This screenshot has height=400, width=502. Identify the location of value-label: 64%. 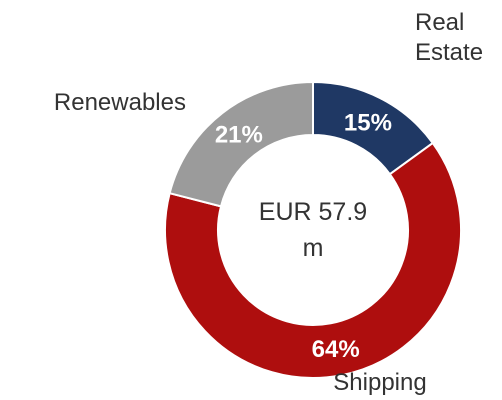
(336, 349).